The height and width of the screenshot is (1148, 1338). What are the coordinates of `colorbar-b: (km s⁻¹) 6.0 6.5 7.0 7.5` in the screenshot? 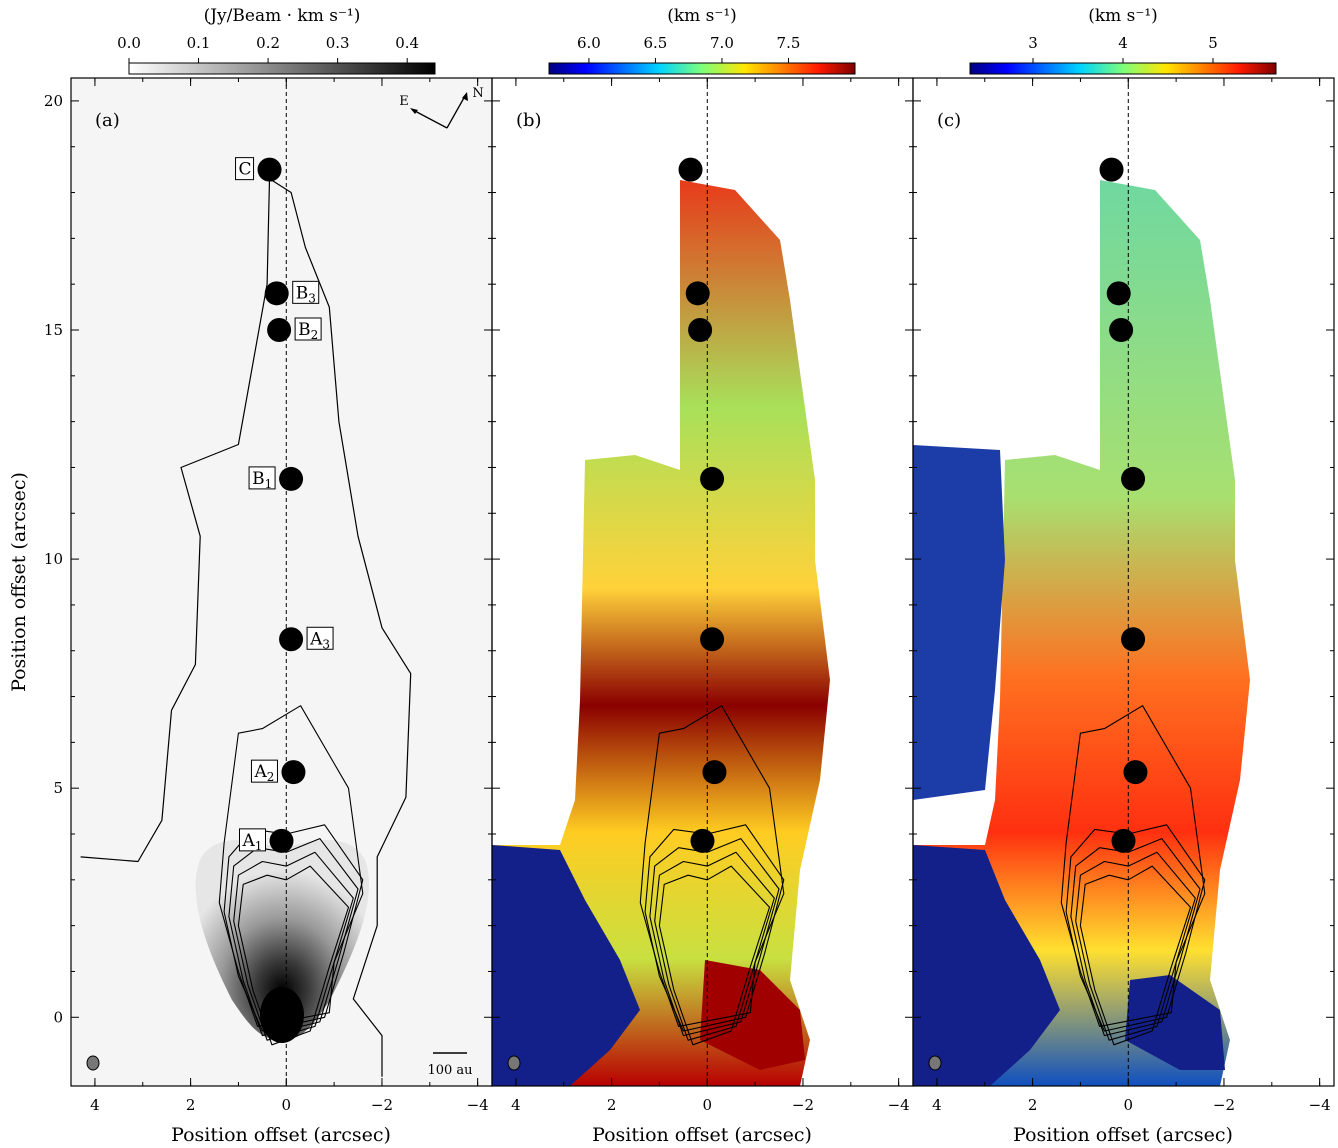 It's located at (702, 40).